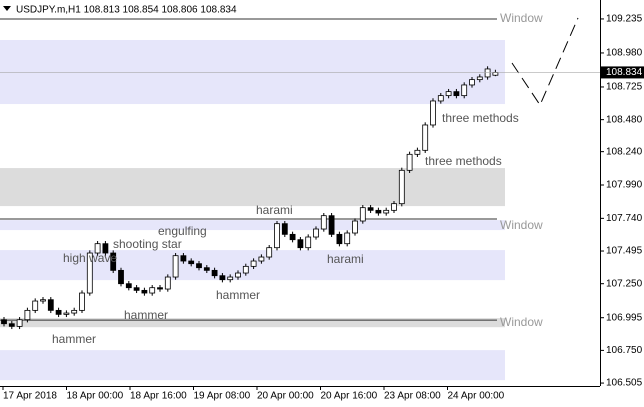 The height and width of the screenshot is (407, 644). What do you see at coordinates (624, 218) in the screenshot?
I see `y-tick-label: 107.740` at bounding box center [624, 218].